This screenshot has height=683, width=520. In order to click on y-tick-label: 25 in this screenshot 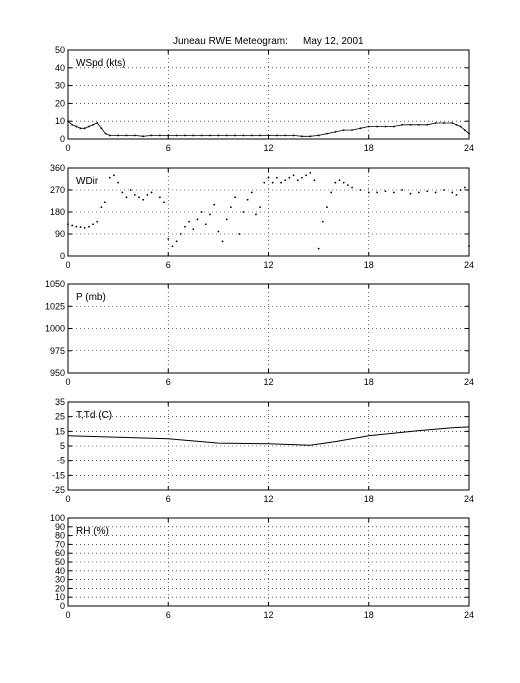, I will do `click(60, 417)`.